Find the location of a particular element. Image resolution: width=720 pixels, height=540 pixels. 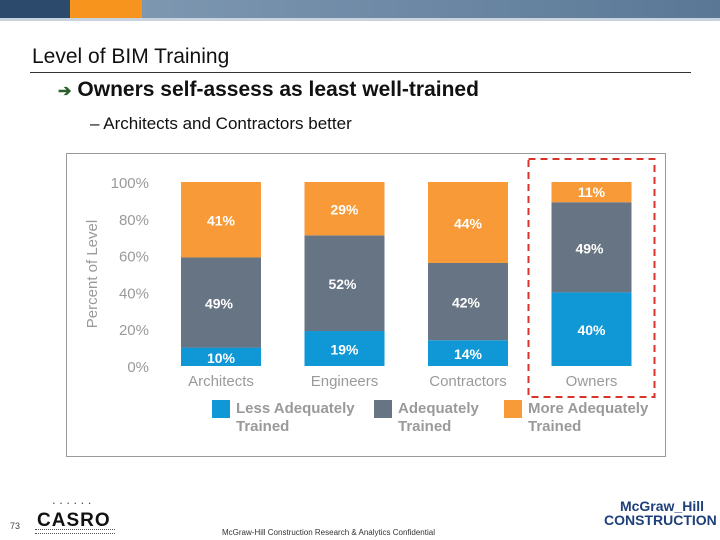

y-tick-label: 100% is located at coordinates (130, 183).